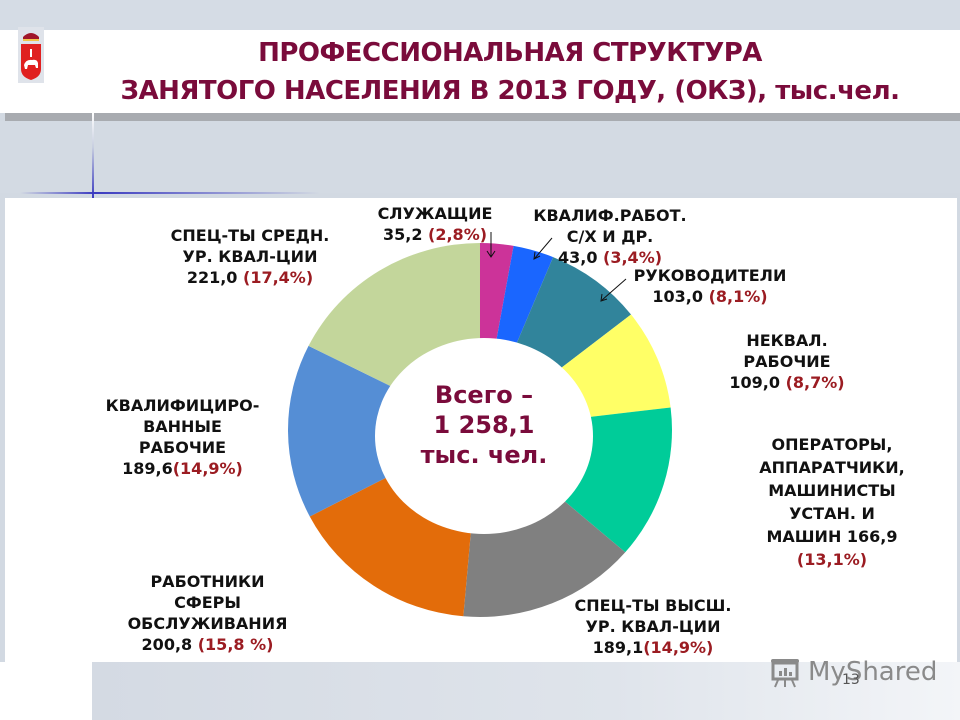 This screenshot has height=720, width=960. Describe the element at coordinates (832, 513) in the screenshot. I see `label-text: УСТАН. И` at that location.